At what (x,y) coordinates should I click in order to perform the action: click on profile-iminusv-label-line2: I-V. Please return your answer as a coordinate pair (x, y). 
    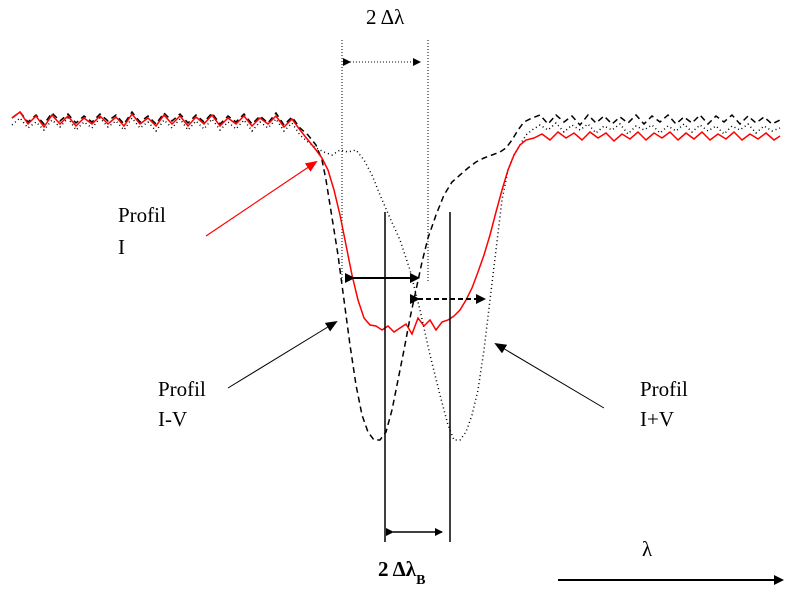
    Looking at the image, I should click on (172, 419).